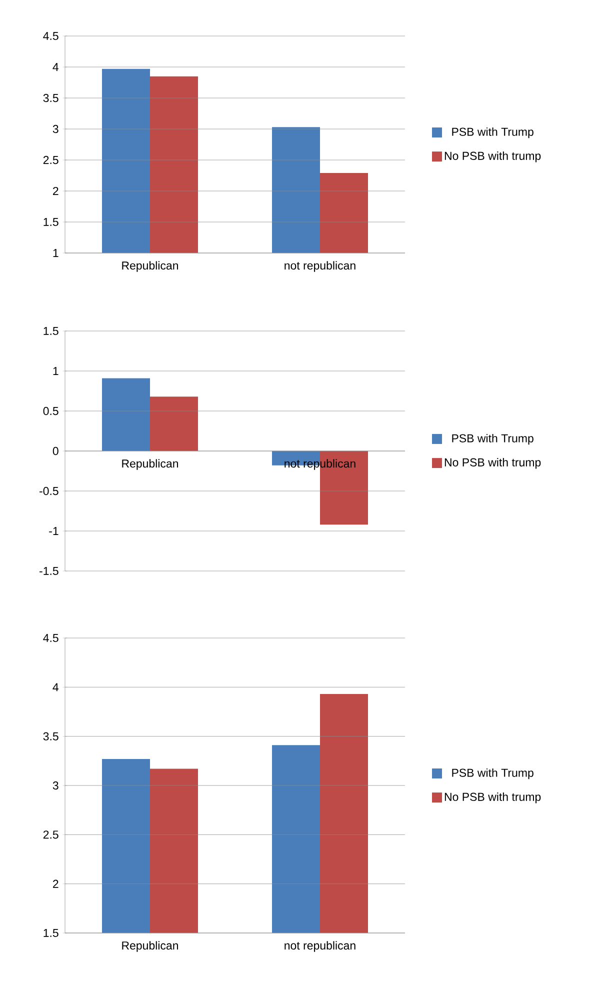  Describe the element at coordinates (49, 491) in the screenshot. I see `y-tick-label: -0.5` at that location.